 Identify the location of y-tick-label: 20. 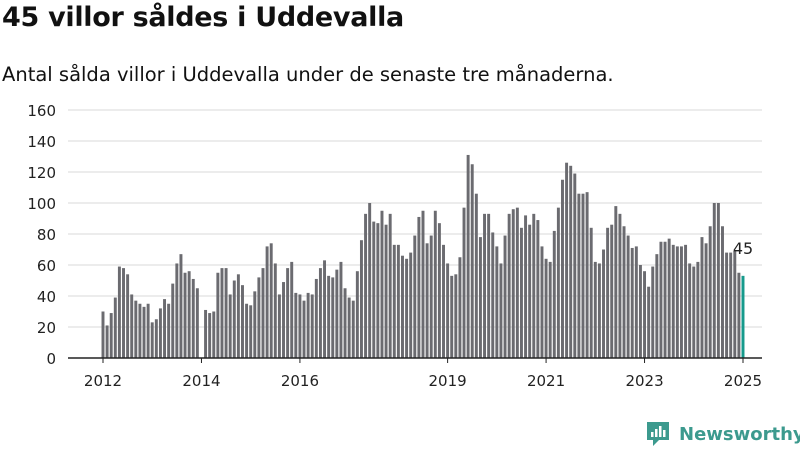
(46, 328).